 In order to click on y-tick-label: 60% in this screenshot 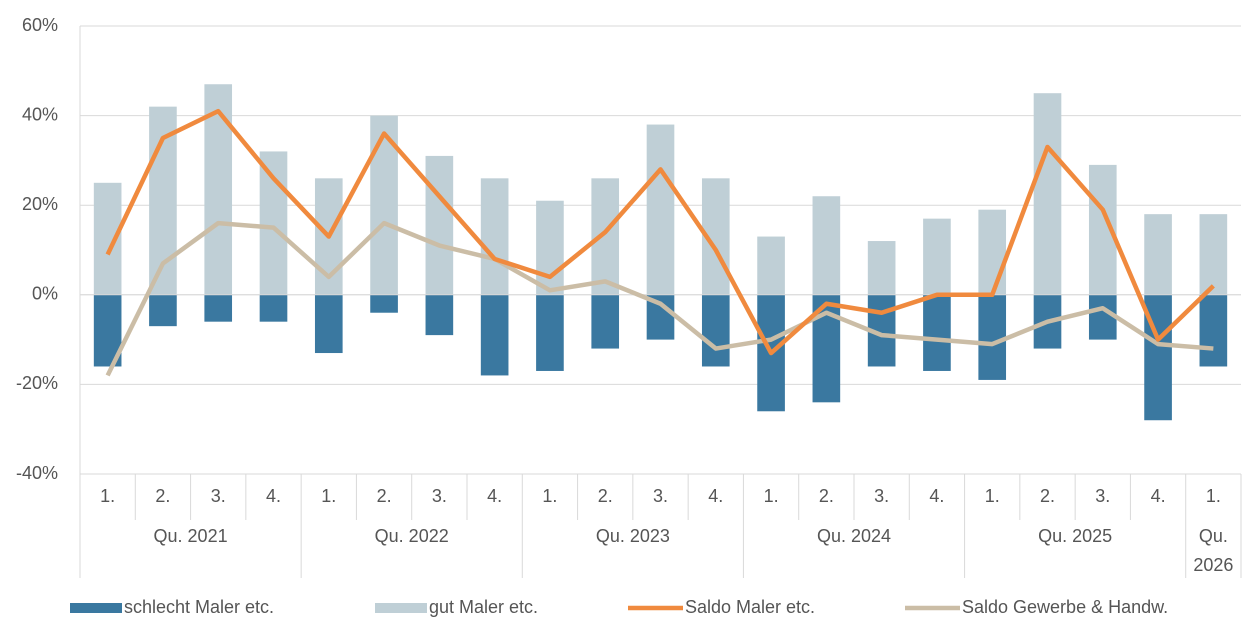, I will do `click(40, 25)`.